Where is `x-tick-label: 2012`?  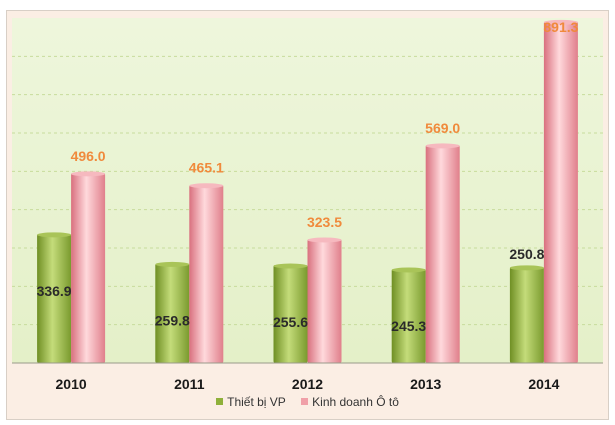
x-tick-label: 2012 is located at coordinates (307, 384).